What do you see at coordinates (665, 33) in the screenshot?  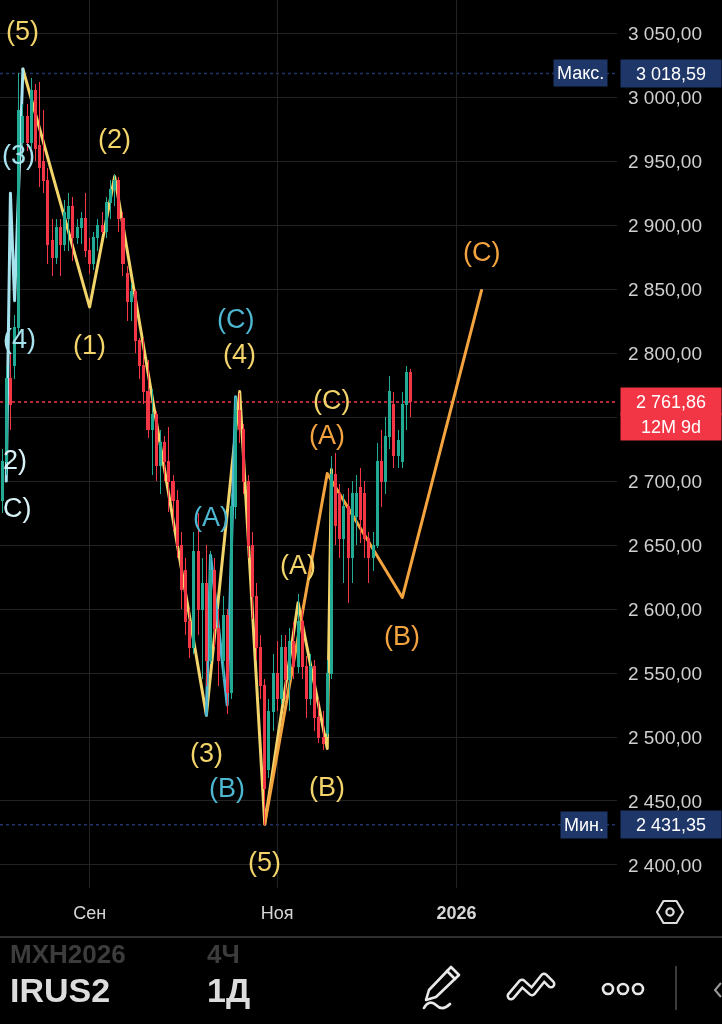 I see `y-tick-label: 3 050,00` at bounding box center [665, 33].